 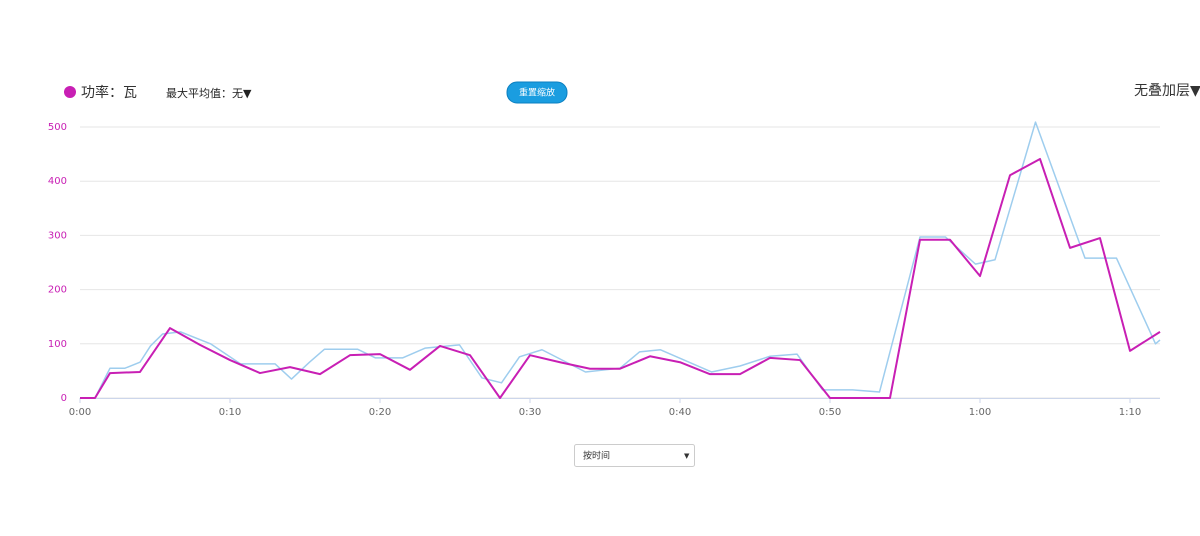 What do you see at coordinates (530, 412) in the screenshot?
I see `x-tick-label: 0:30` at bounding box center [530, 412].